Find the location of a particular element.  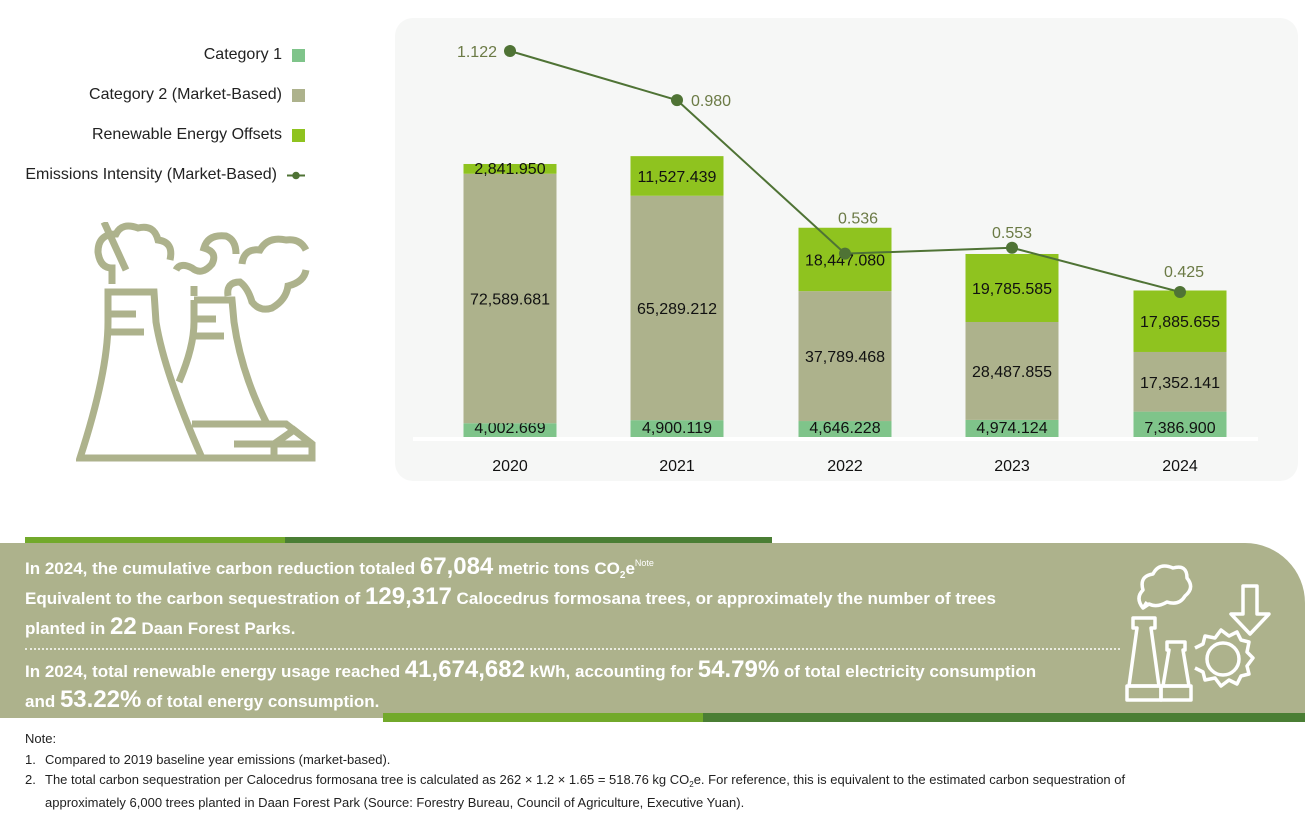

legend-item-renewable-offsets: Renewable Energy Offsets is located at coordinates (198, 135).